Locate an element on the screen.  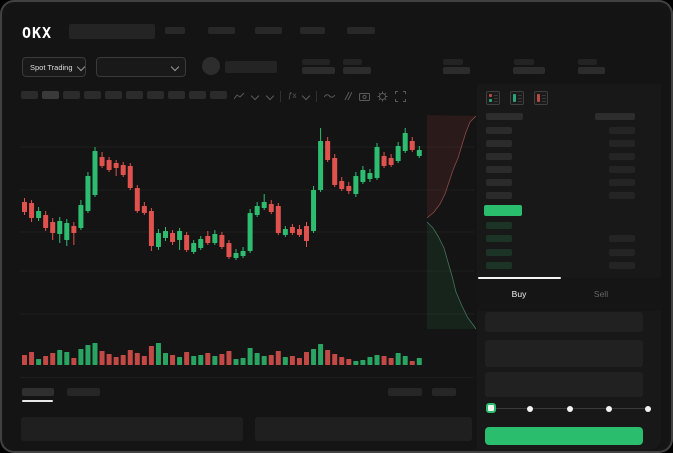
market-type-dropdown: Spot Trading is located at coordinates (54, 67).